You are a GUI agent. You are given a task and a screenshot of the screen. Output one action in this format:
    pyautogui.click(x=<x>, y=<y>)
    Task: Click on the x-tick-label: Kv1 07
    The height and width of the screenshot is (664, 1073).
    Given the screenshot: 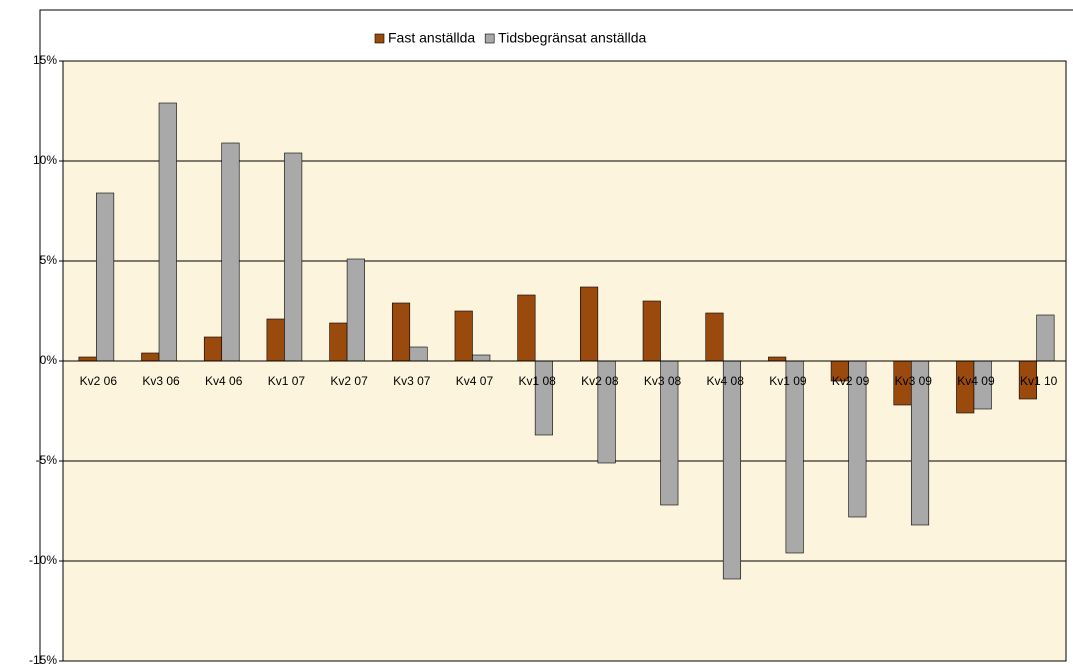 What is the action you would take?
    pyautogui.click(x=287, y=381)
    